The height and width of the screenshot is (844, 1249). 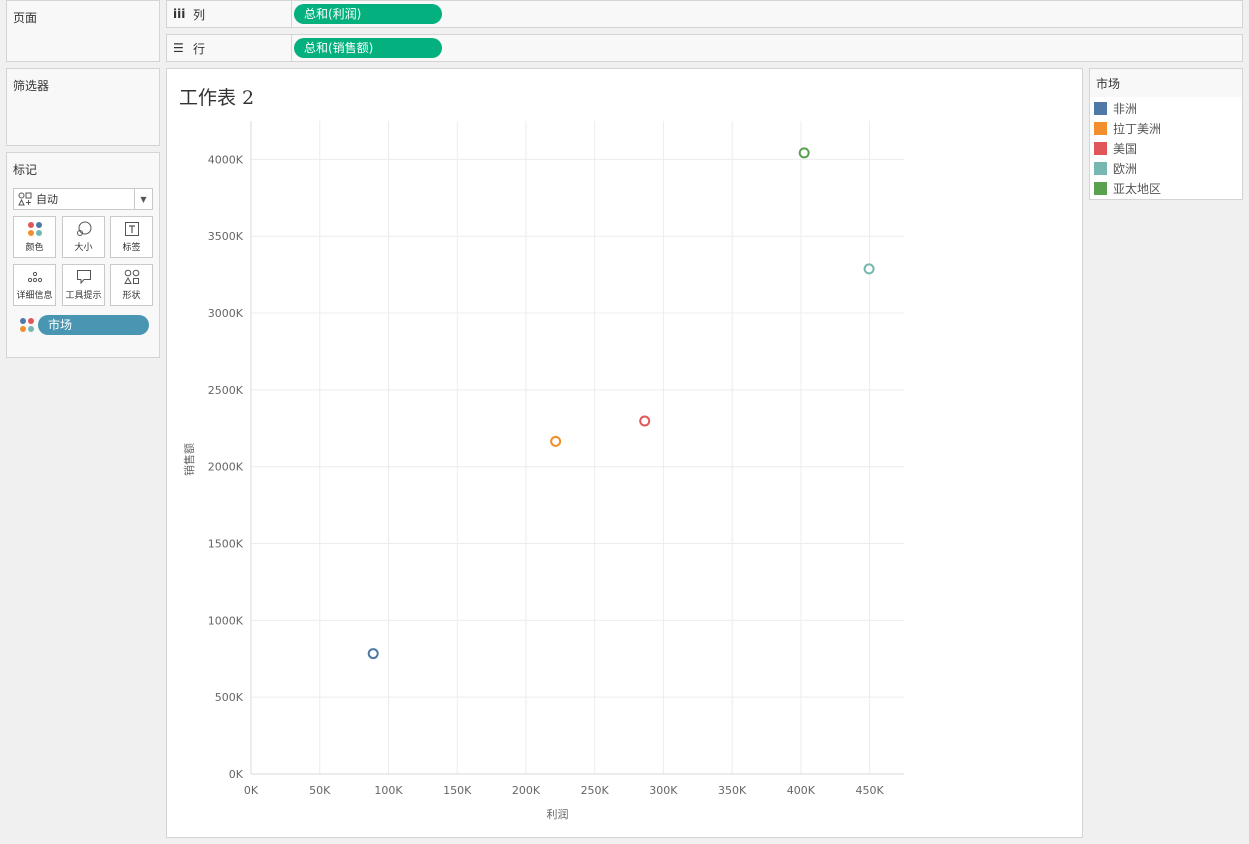 What do you see at coordinates (226, 159) in the screenshot?
I see `y-tick-label: 4000K` at bounding box center [226, 159].